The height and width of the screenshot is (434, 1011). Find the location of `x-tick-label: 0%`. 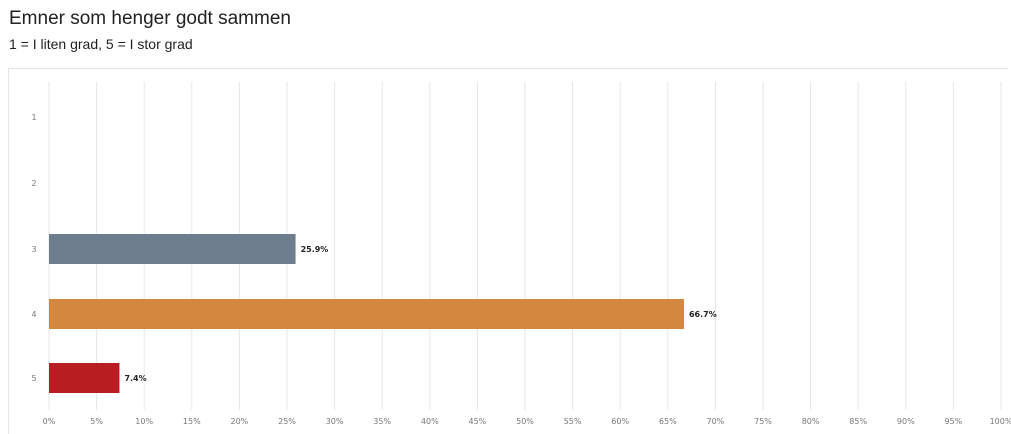

x-tick-label: 0% is located at coordinates (49, 421).